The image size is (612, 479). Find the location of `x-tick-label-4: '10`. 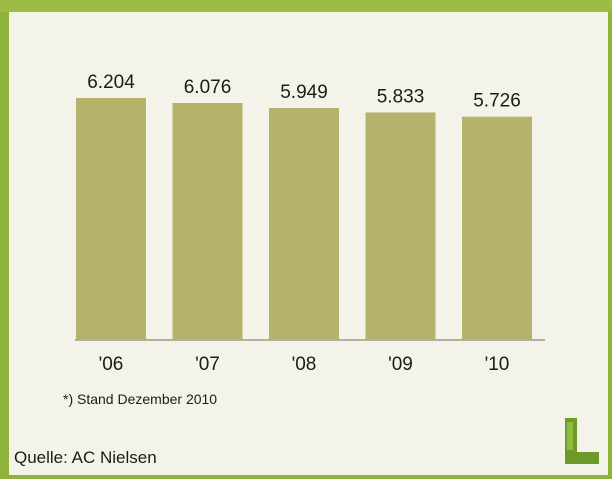

x-tick-label-4: '10 is located at coordinates (497, 364).